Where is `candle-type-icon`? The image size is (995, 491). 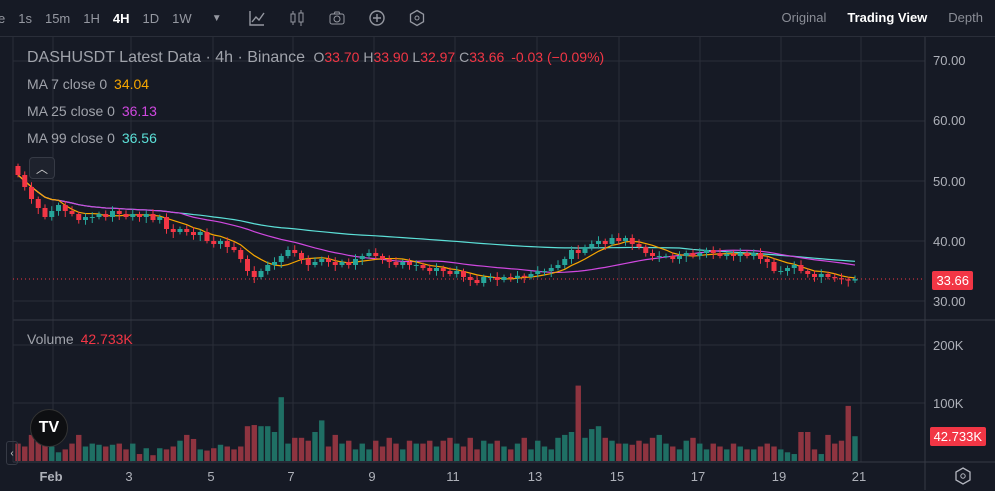 candle-type-icon is located at coordinates (297, 18).